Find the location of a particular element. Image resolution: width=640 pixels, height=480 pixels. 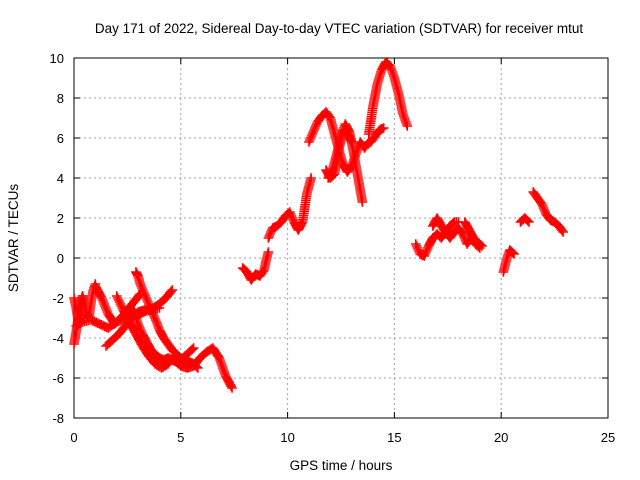

y-tick-label: 8 is located at coordinates (60, 98).